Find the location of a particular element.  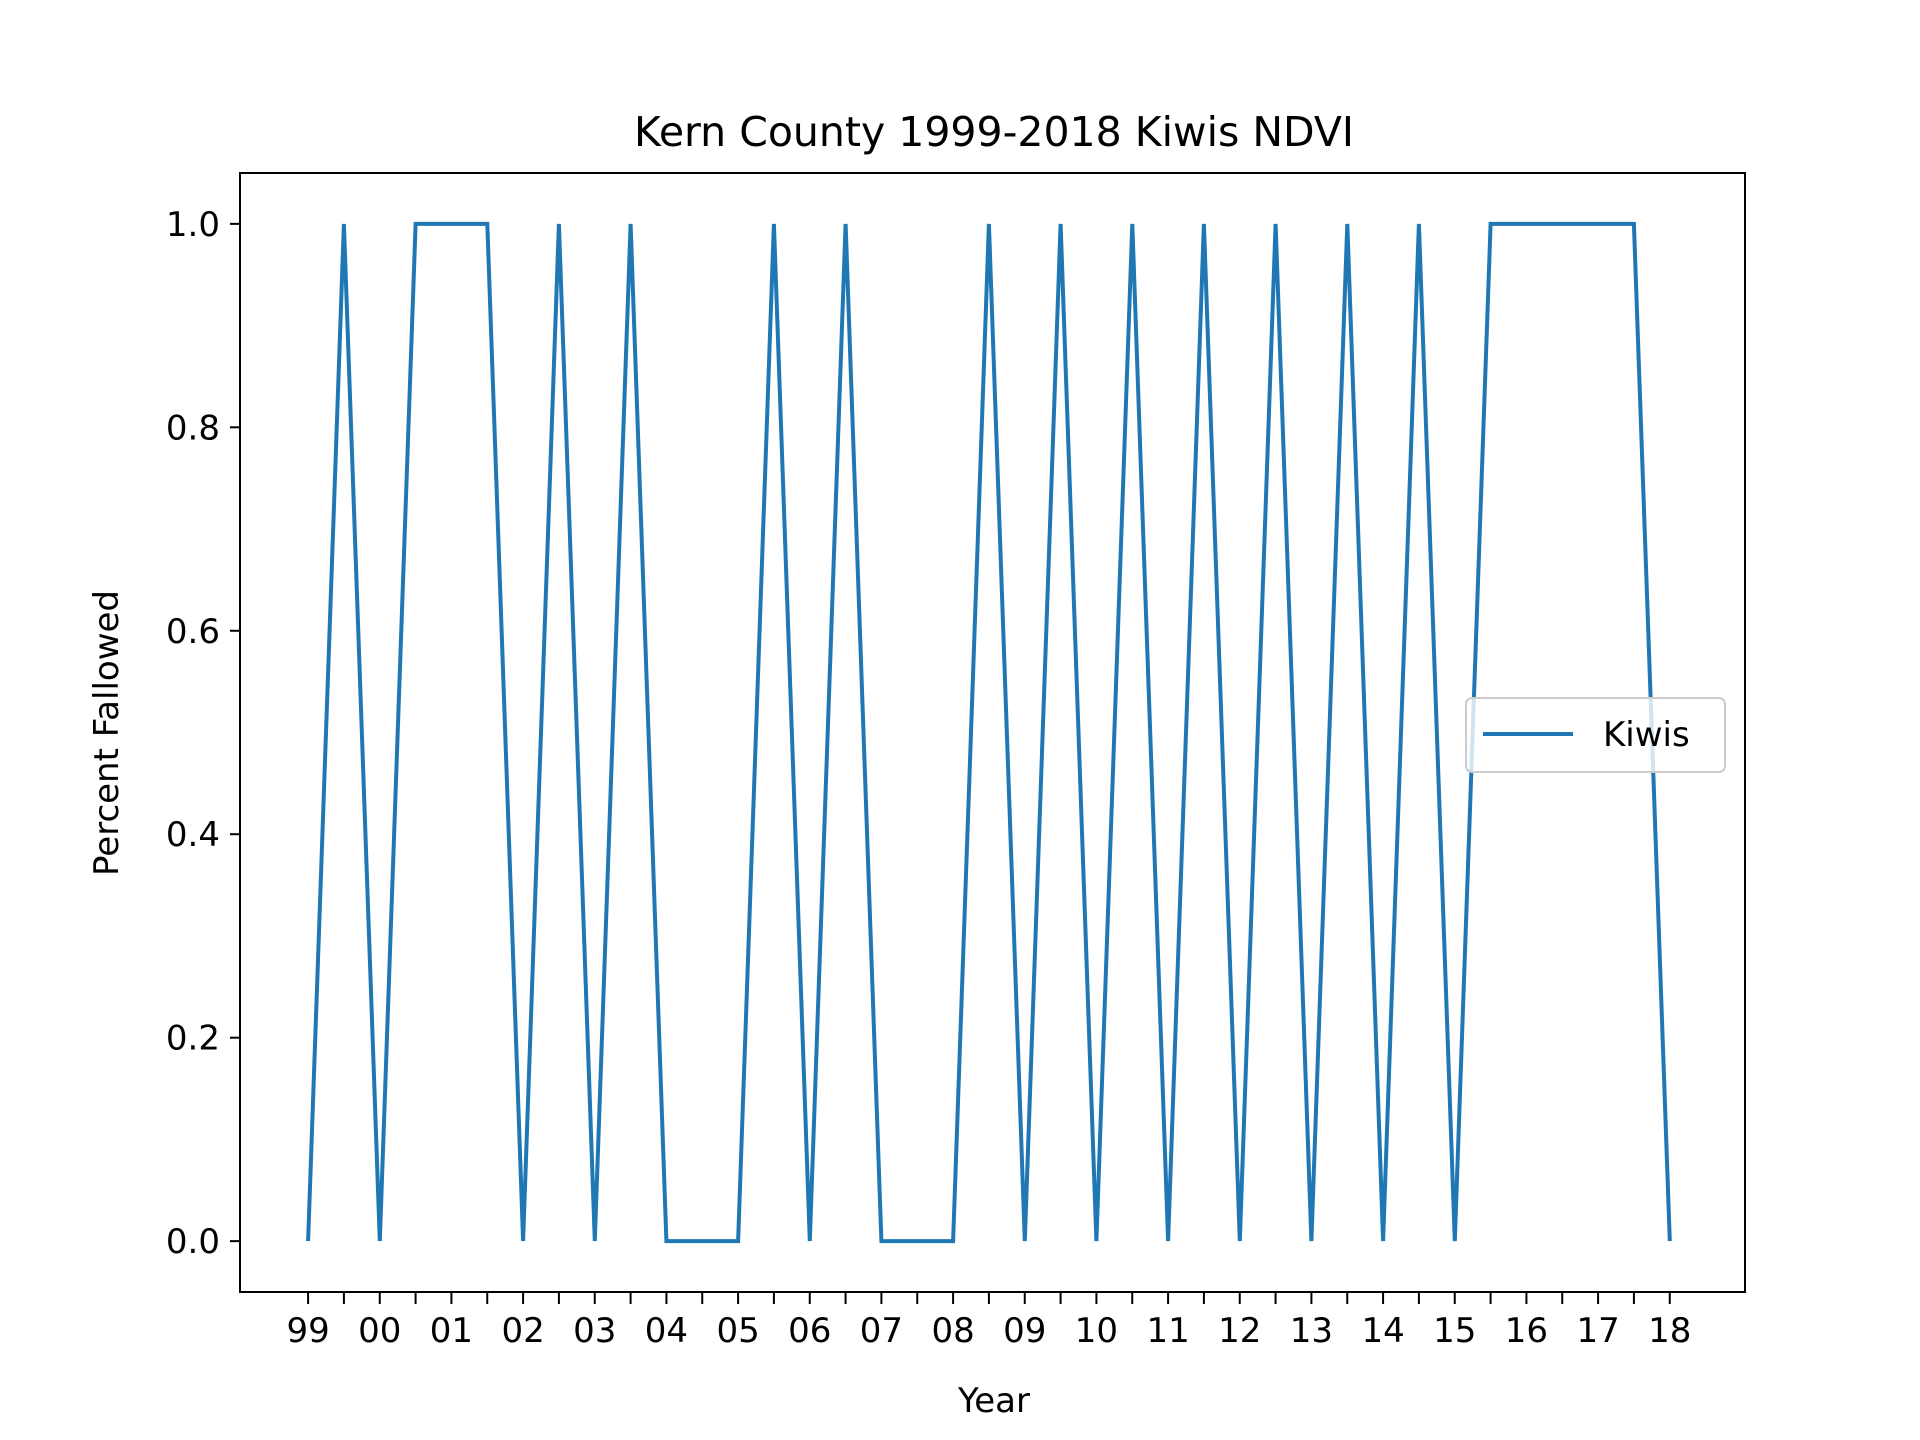

x-tick-label: 04 is located at coordinates (666, 1331).